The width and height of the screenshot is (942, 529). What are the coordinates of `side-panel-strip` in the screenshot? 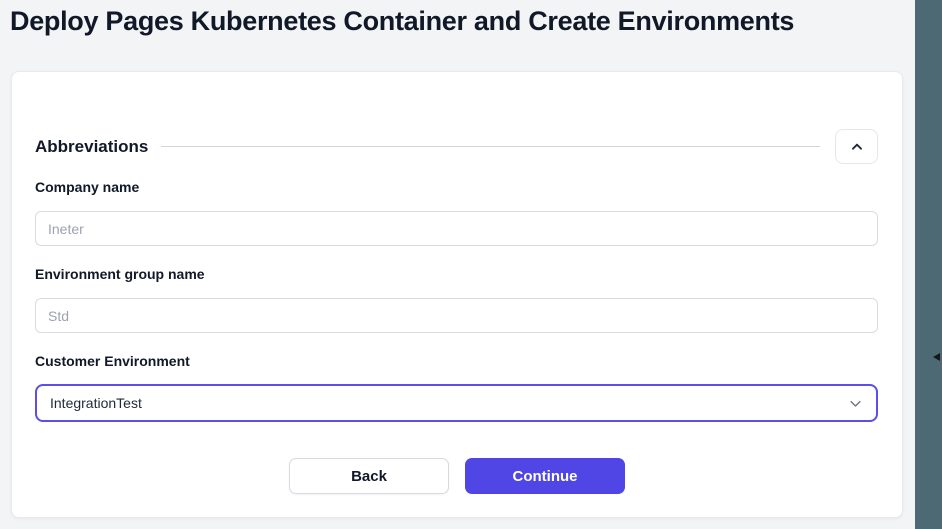 It's located at (928, 264).